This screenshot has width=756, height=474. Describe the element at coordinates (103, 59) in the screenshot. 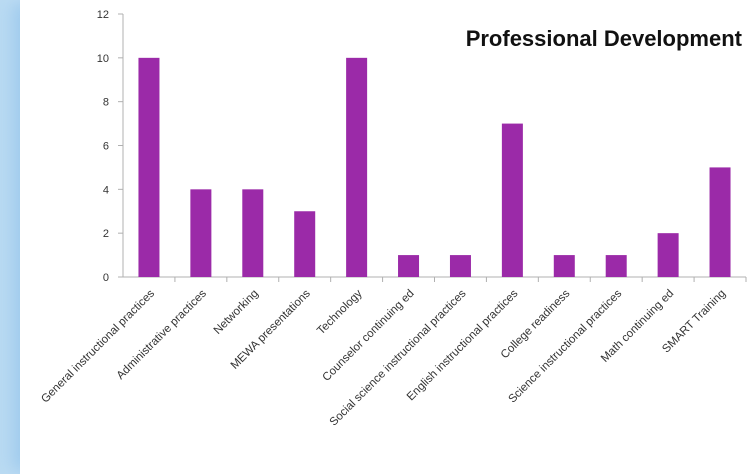

I see `y-tick-label: 10` at that location.